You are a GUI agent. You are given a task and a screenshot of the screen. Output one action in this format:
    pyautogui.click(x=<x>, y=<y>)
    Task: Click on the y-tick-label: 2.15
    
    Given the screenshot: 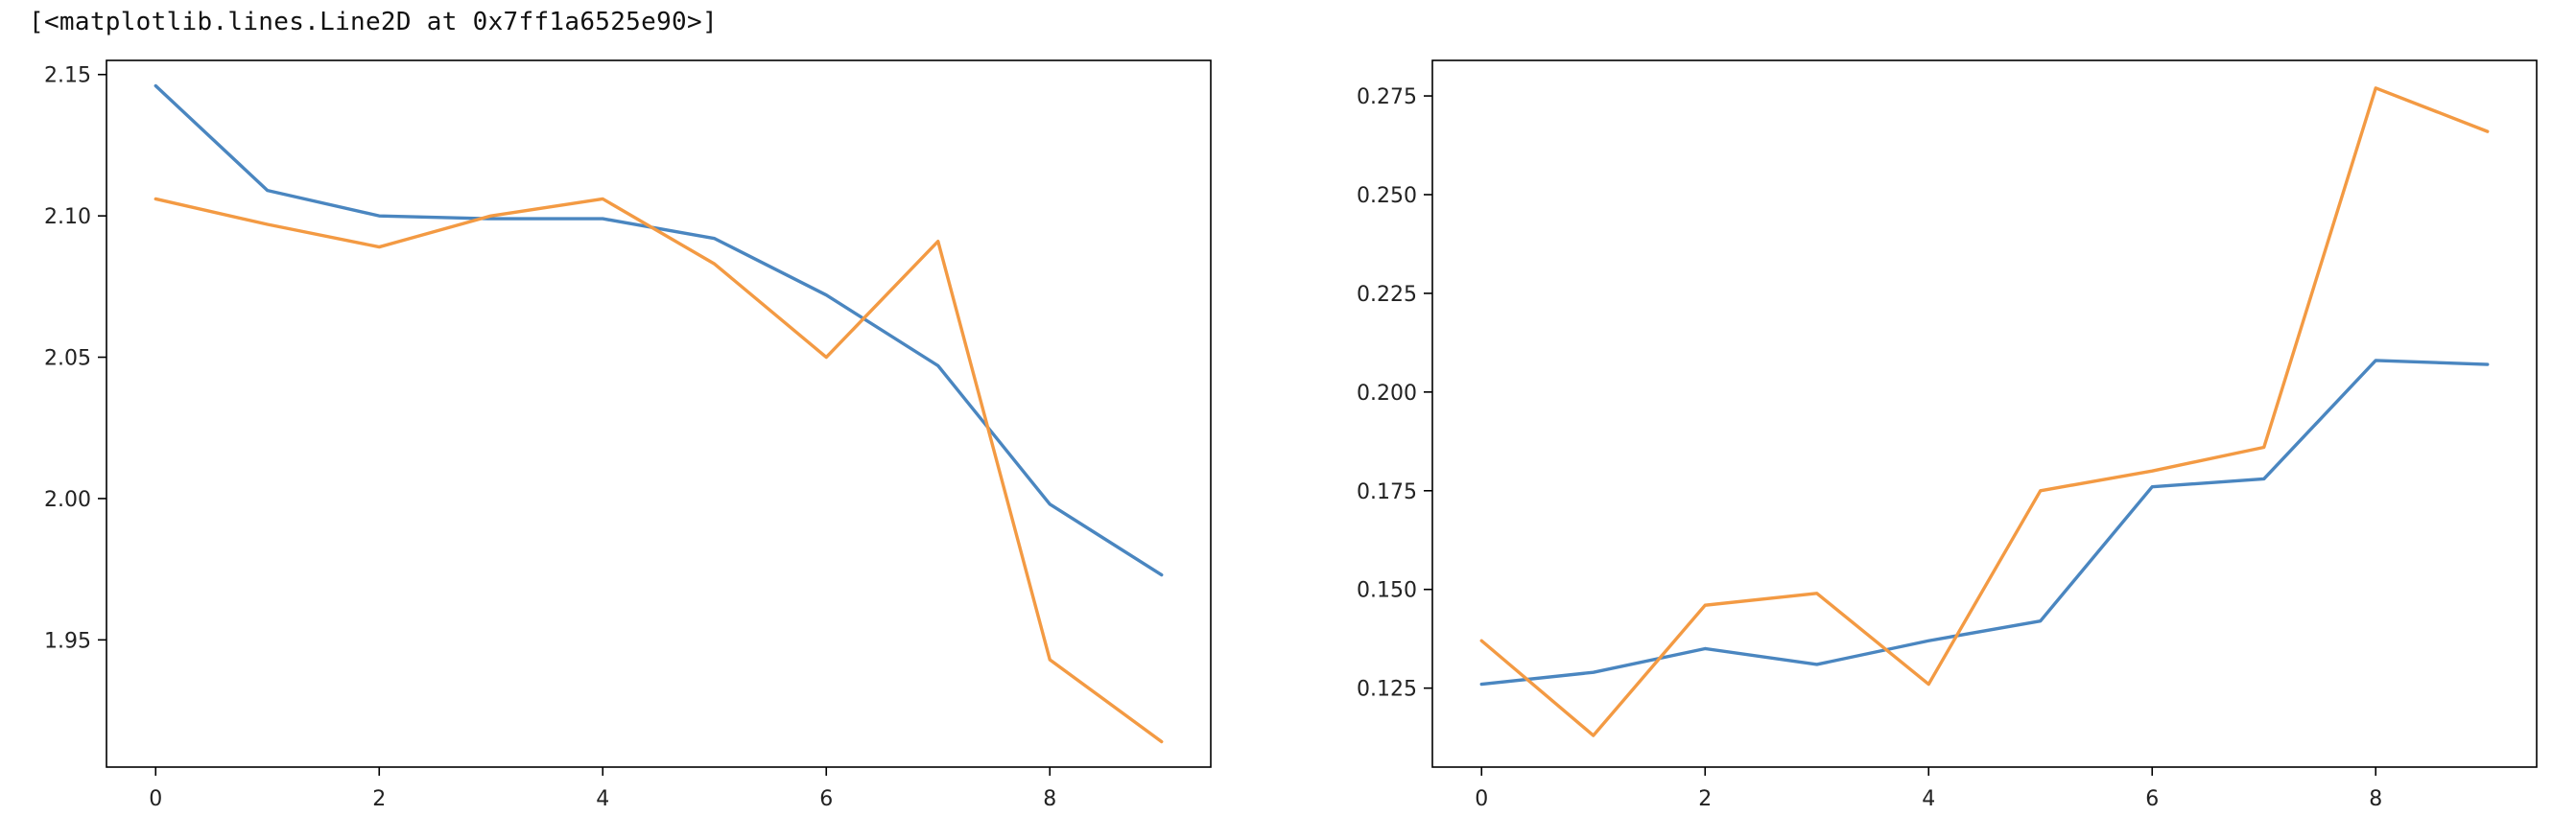 What is the action you would take?
    pyautogui.click(x=67, y=76)
    